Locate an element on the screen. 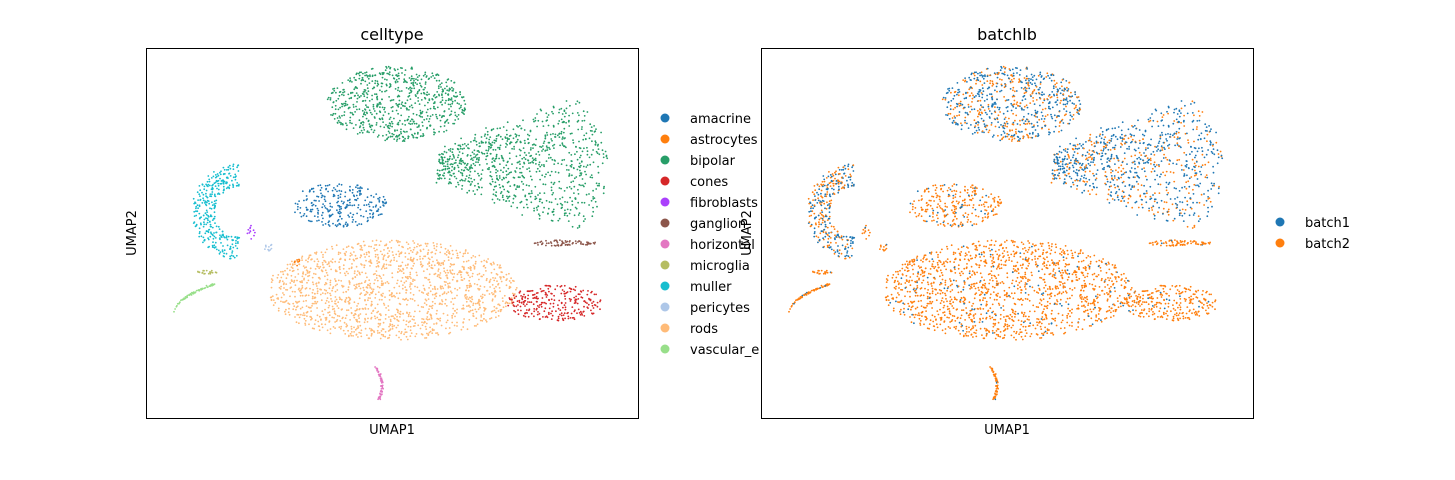 The width and height of the screenshot is (1455, 480). cell-point-fibroblasts is located at coordinates (249, 233).